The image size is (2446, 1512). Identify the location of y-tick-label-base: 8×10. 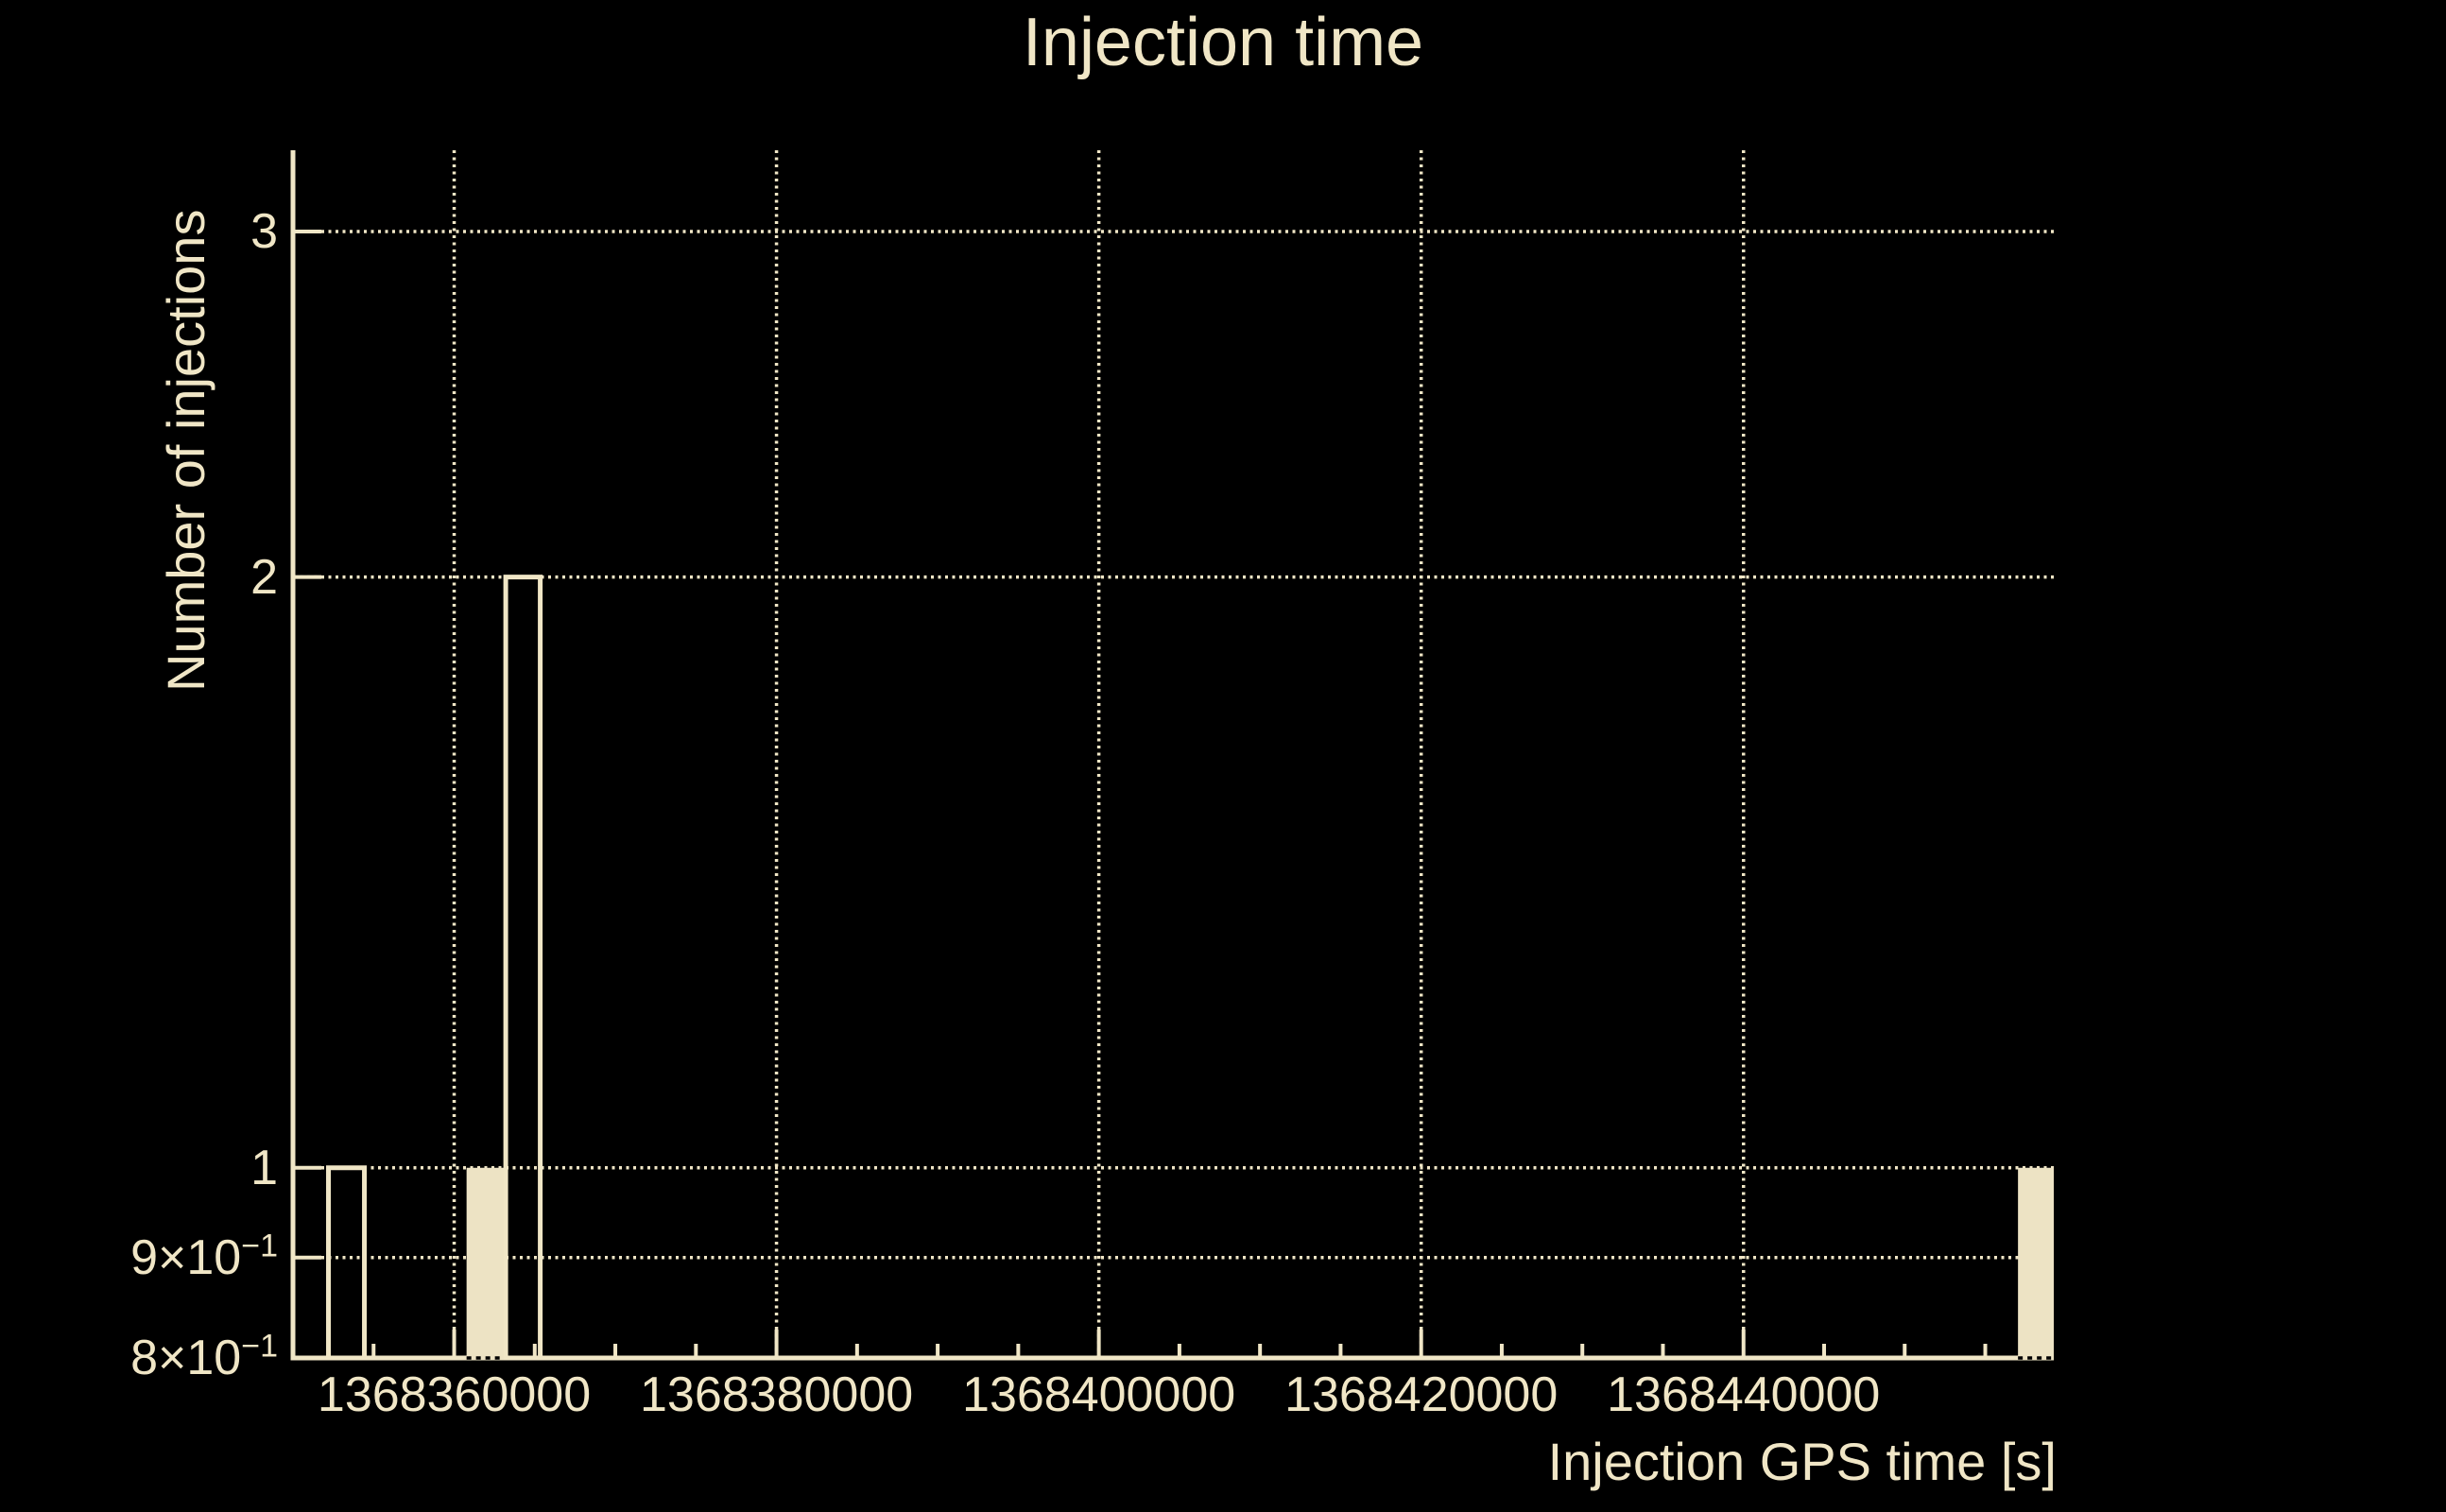
(186, 1358).